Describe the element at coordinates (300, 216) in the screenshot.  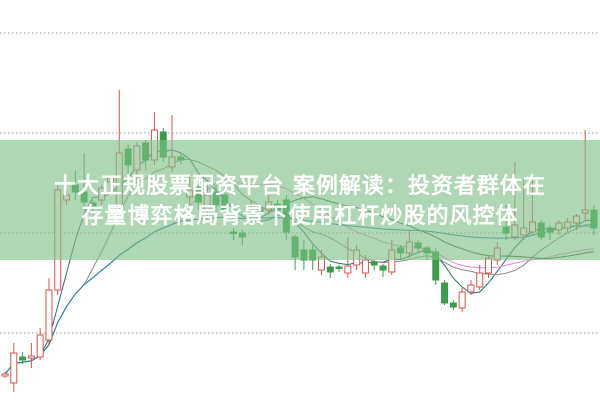
I see `title-line-2: 存量博弈格局背景下使用杠杆炒股的风控体` at that location.